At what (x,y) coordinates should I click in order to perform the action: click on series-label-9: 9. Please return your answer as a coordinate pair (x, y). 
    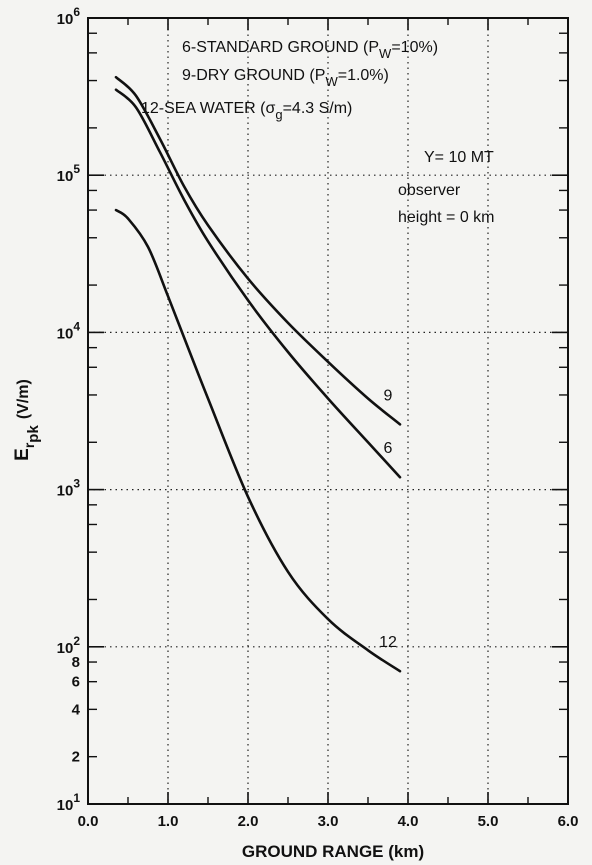
    Looking at the image, I should click on (388, 395).